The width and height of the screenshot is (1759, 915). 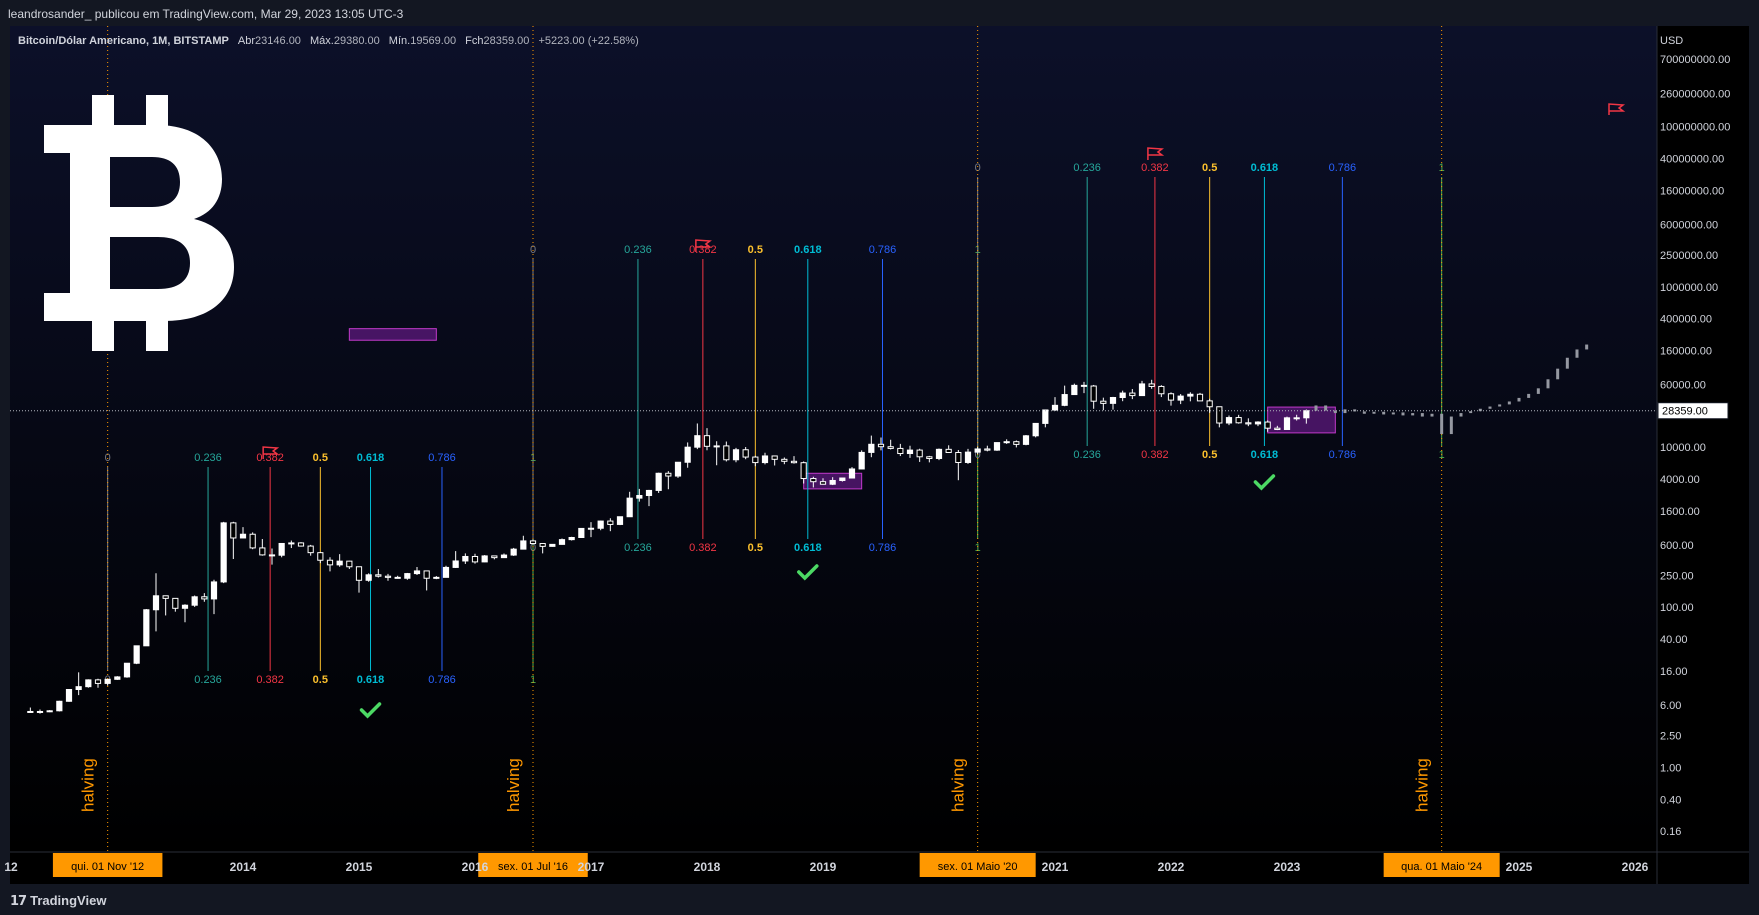 I want to click on fib-level-label-top: 0.382, so click(x=1155, y=168).